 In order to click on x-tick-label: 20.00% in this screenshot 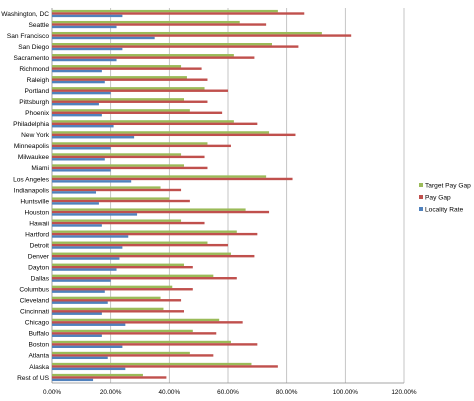, I will do `click(111, 392)`.